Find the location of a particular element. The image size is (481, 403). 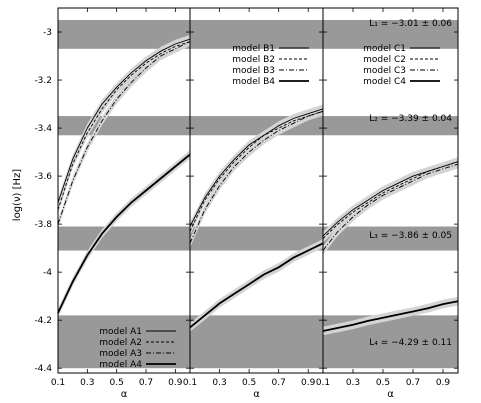

legend-label-b4: model B4 is located at coordinates (253, 82).